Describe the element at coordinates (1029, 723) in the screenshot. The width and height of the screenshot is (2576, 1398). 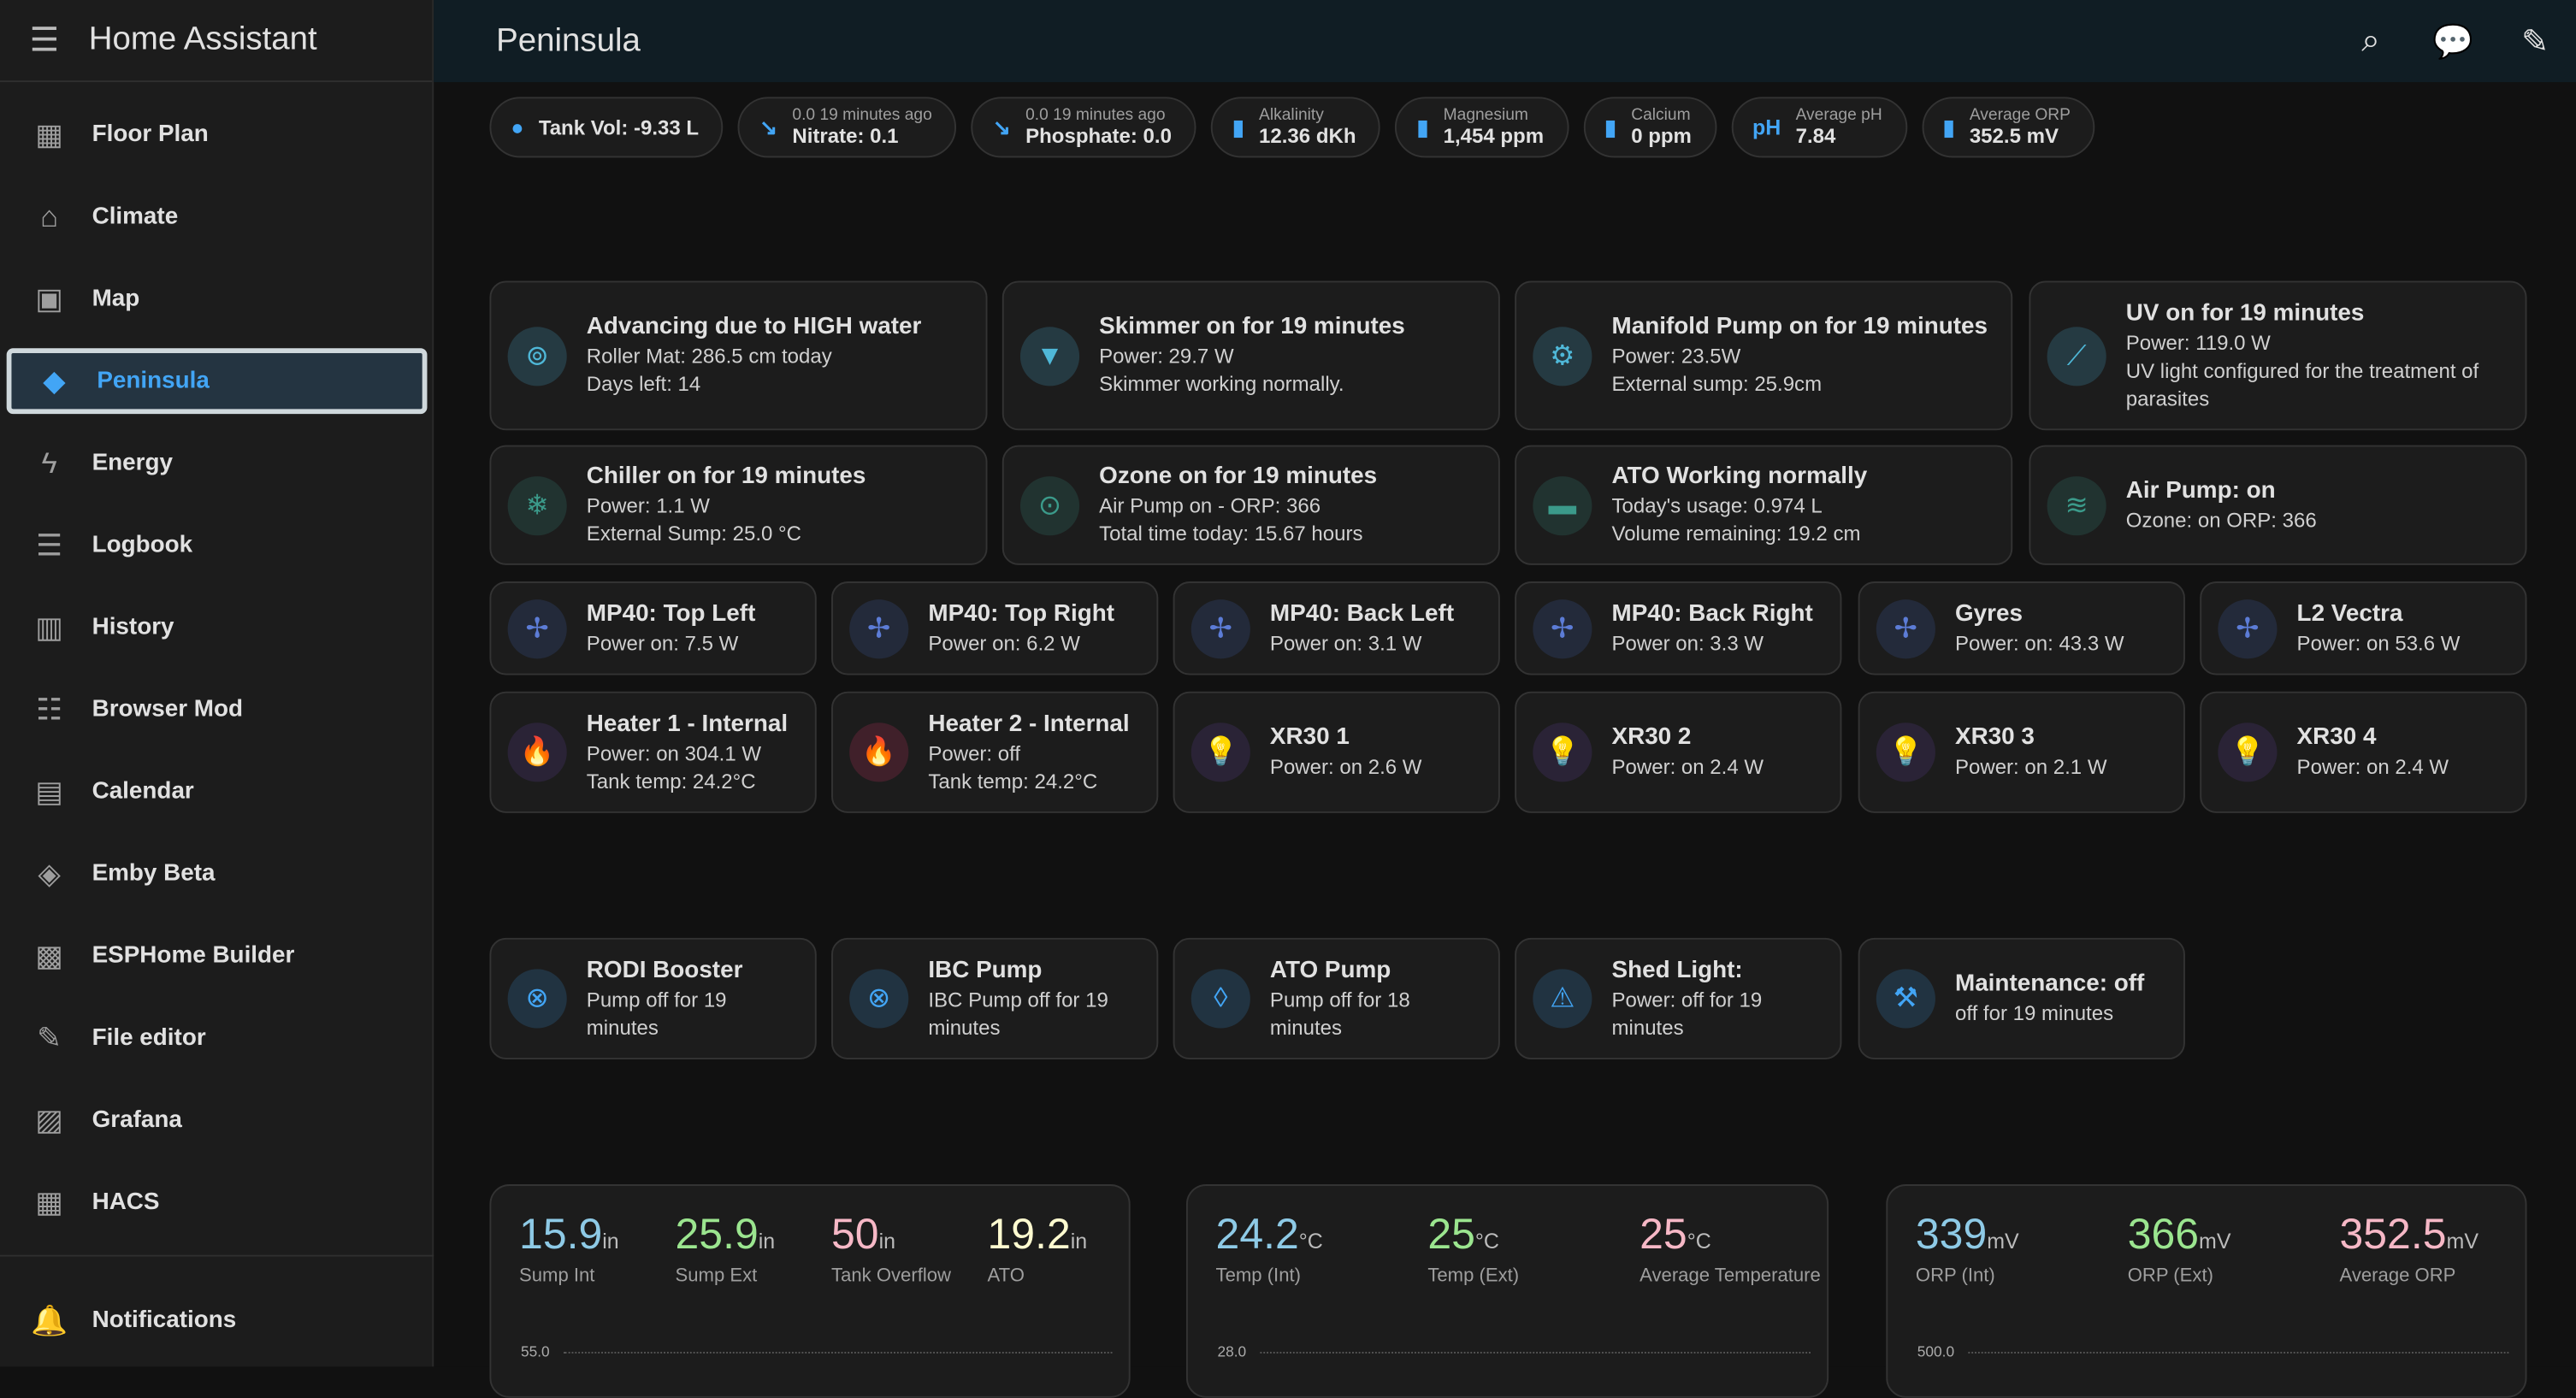
I see `tile-name: Heater 2 - Internal` at that location.